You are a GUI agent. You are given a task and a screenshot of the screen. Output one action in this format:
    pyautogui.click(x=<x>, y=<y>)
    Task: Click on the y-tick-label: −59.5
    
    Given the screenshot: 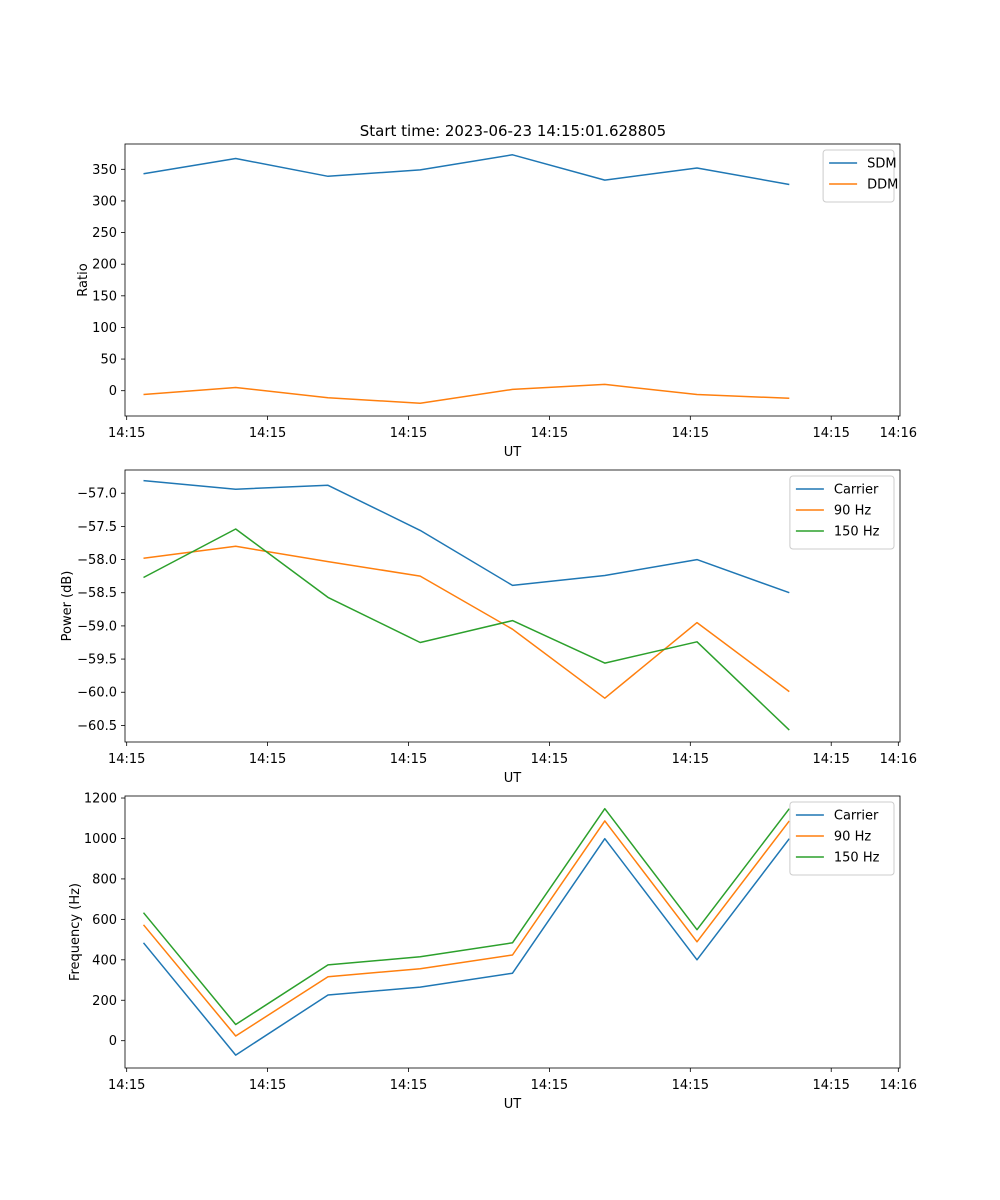 What is the action you would take?
    pyautogui.click(x=97, y=660)
    